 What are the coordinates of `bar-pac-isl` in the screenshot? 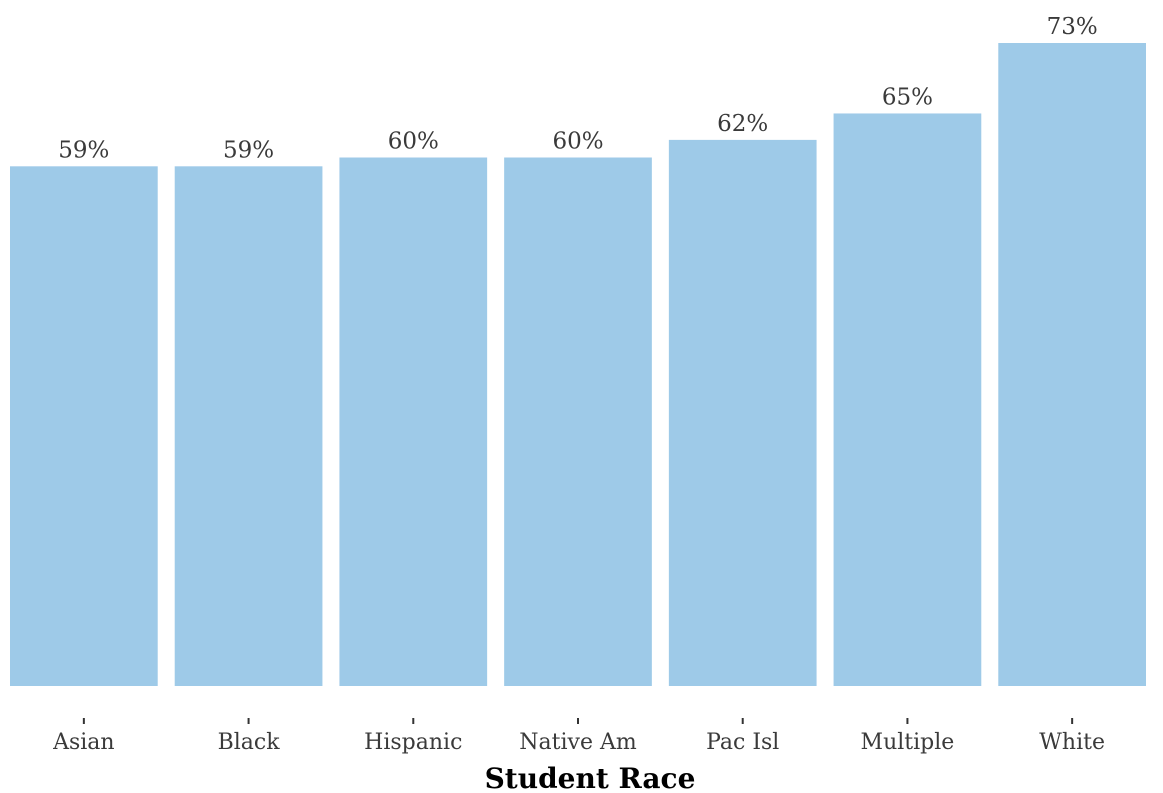 It's located at (742, 413).